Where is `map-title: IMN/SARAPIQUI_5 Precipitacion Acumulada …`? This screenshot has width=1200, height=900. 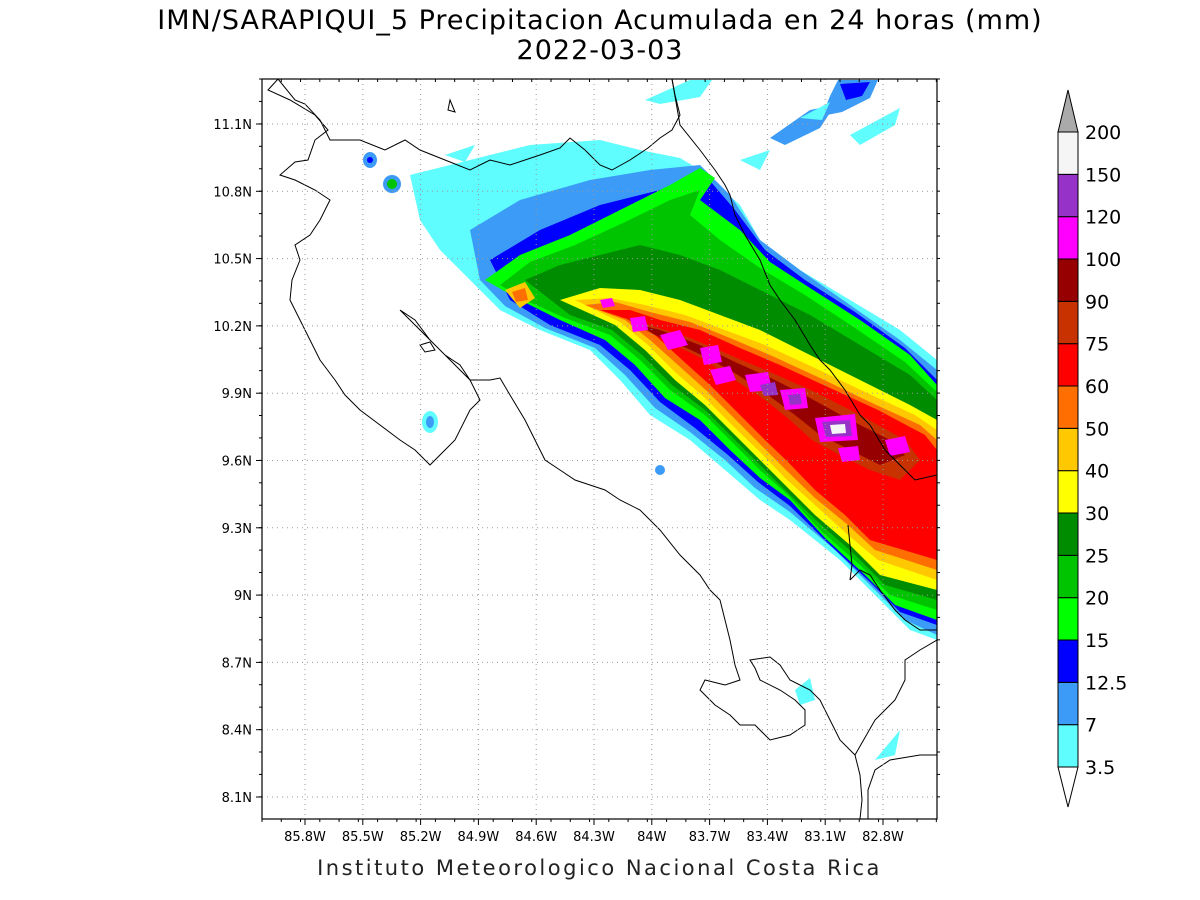 map-title: IMN/SARAPIQUI_5 Precipitacion Acumulada … is located at coordinates (600, 20).